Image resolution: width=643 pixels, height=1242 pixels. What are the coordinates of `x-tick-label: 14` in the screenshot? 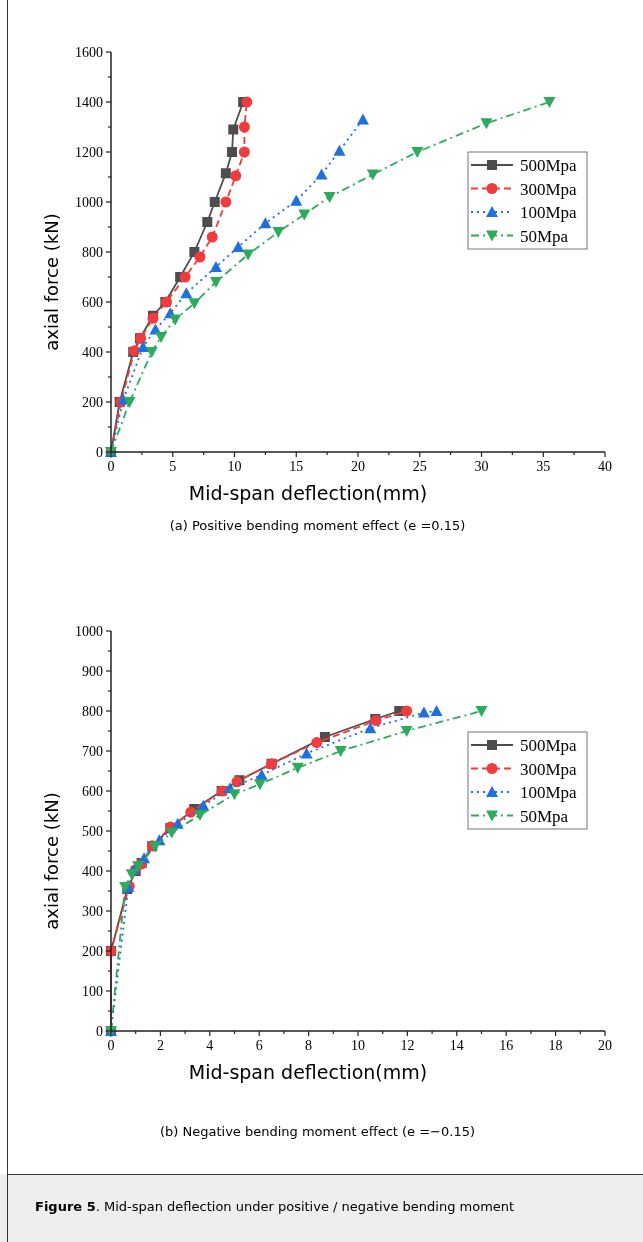 It's located at (456, 1045).